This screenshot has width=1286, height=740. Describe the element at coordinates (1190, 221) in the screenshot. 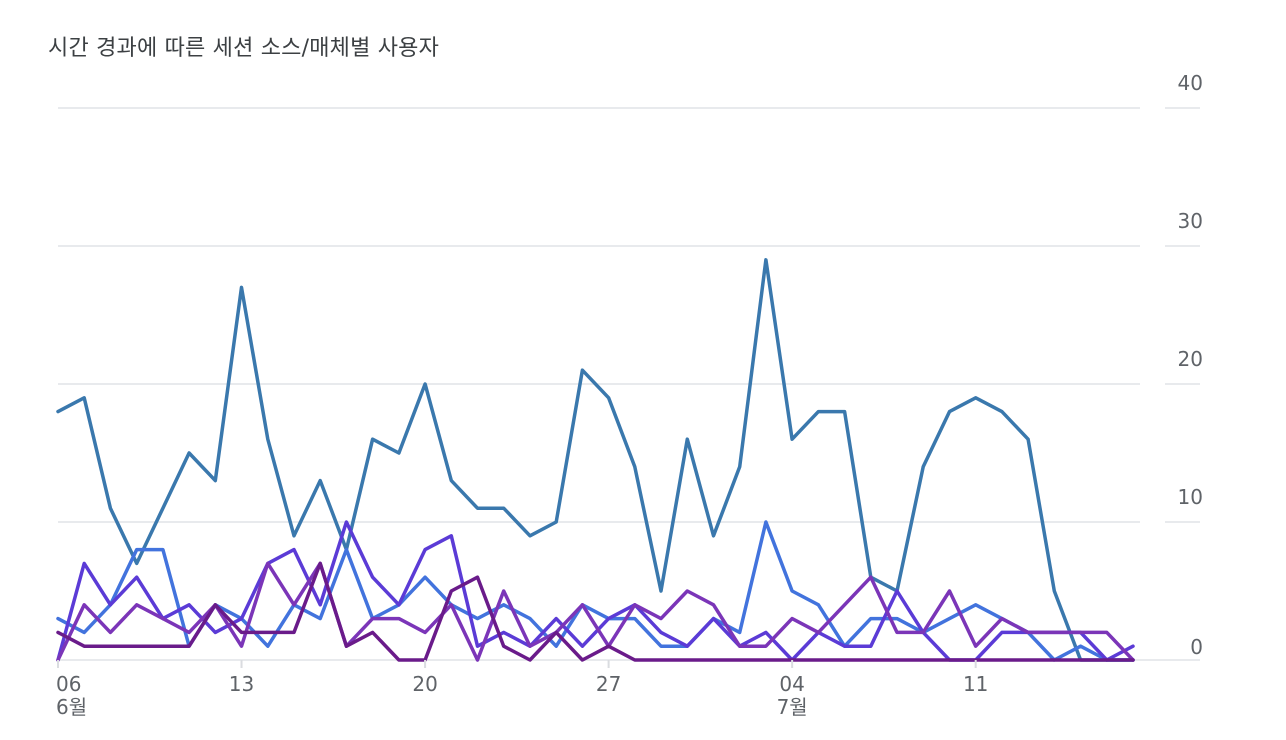

I see `y-tick-label: 30` at that location.